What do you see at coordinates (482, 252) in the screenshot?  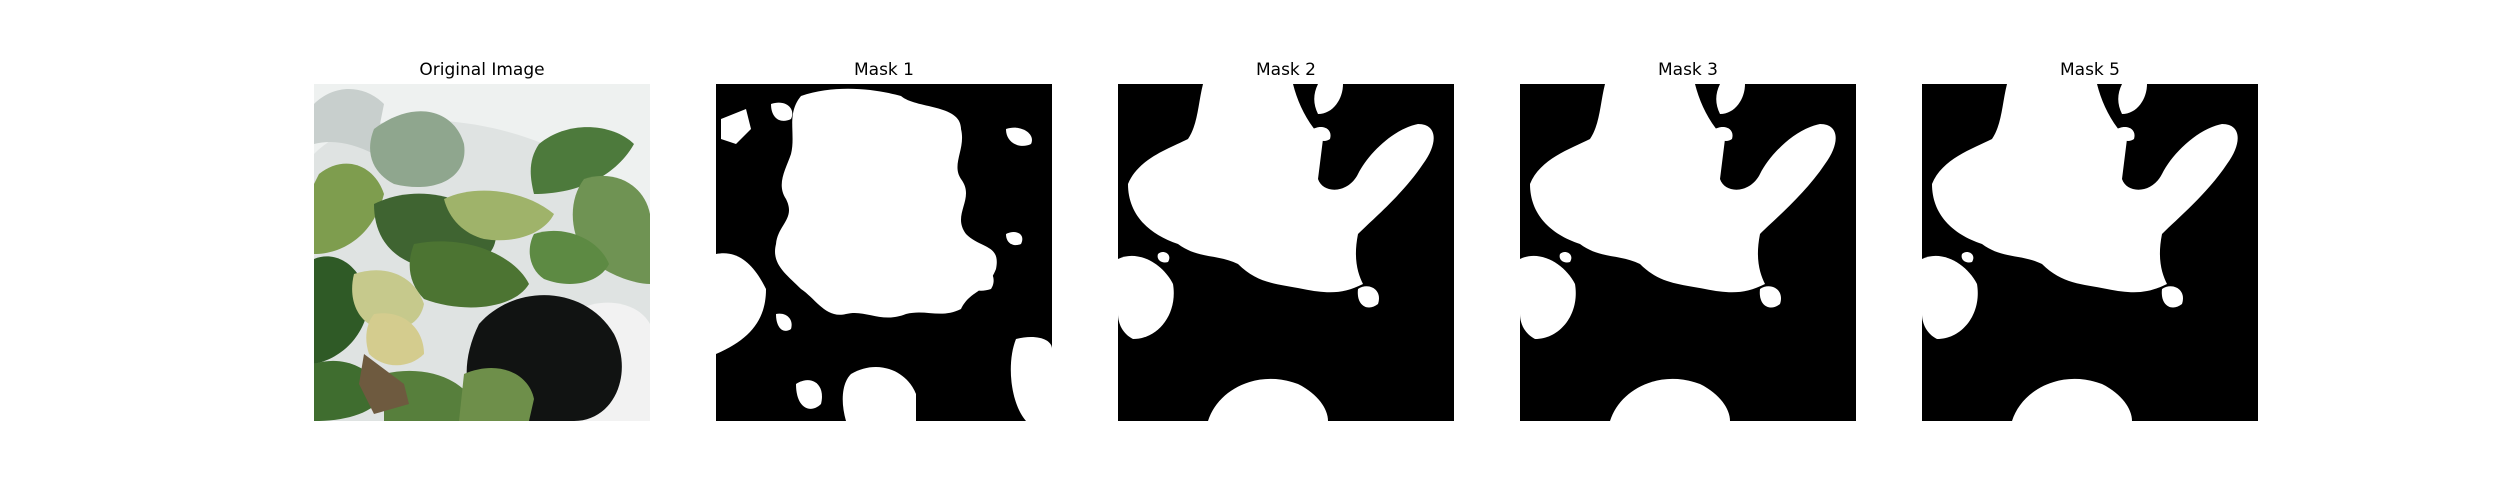 I see `original-image` at bounding box center [482, 252].